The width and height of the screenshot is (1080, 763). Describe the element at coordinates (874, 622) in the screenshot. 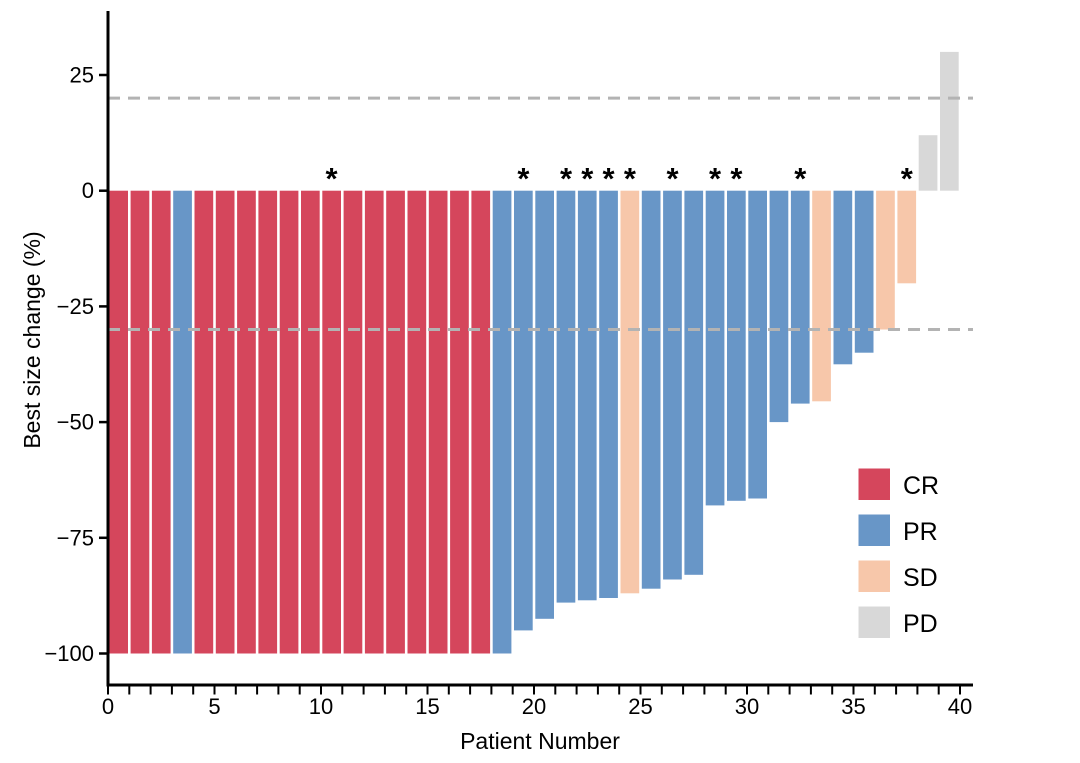

I see `legend-swatch-PD` at that location.